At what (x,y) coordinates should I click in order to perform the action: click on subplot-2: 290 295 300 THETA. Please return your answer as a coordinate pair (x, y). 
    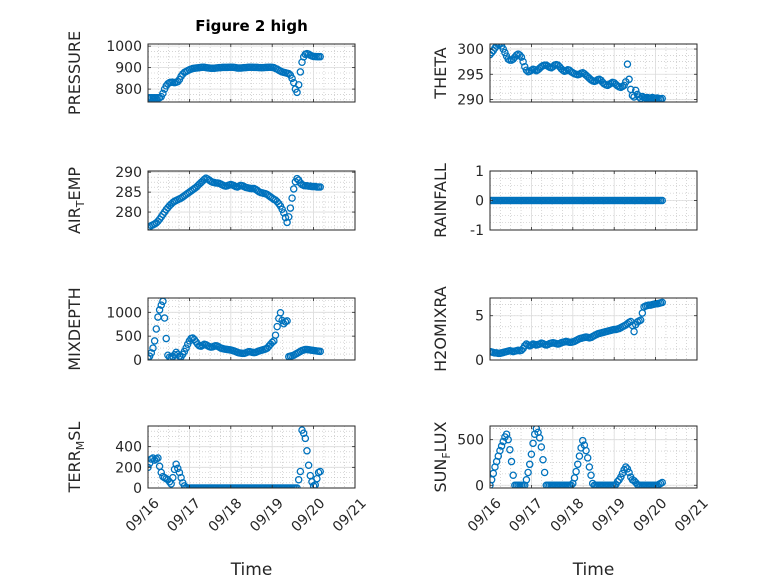
    Looking at the image, I should click on (564, 75).